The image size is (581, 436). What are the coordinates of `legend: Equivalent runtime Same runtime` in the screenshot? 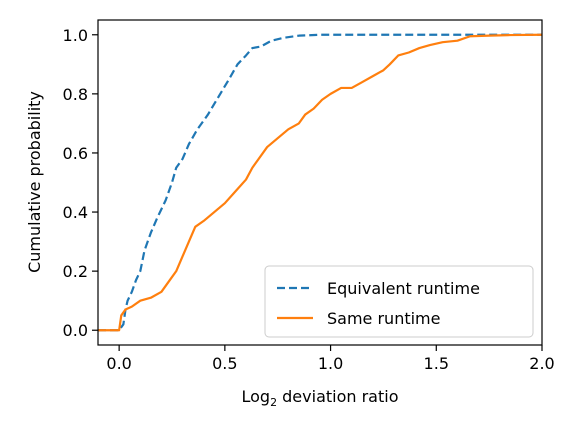 It's located at (399, 301).